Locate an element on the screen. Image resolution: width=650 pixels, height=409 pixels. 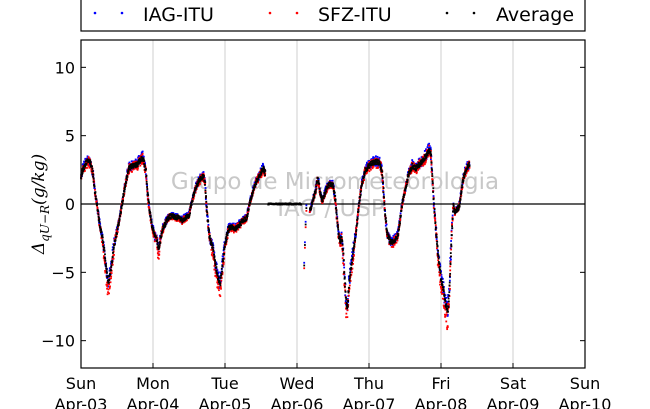
y-axis-label-sub: qU−R is located at coordinates (45, 223).